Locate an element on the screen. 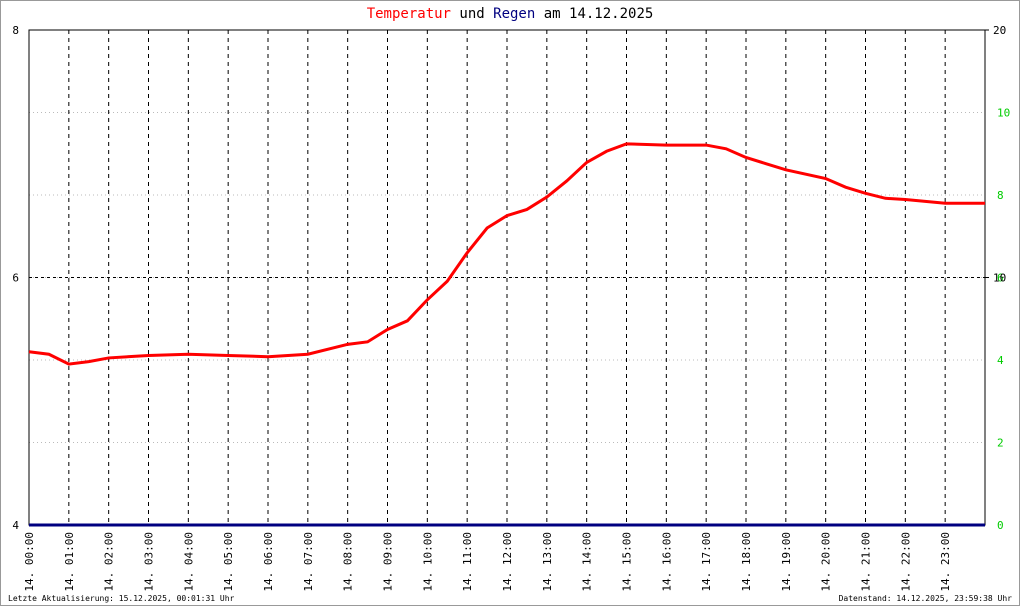 The width and height of the screenshot is (1020, 606). x-tick-label: 14. 14:00 is located at coordinates (587, 562).